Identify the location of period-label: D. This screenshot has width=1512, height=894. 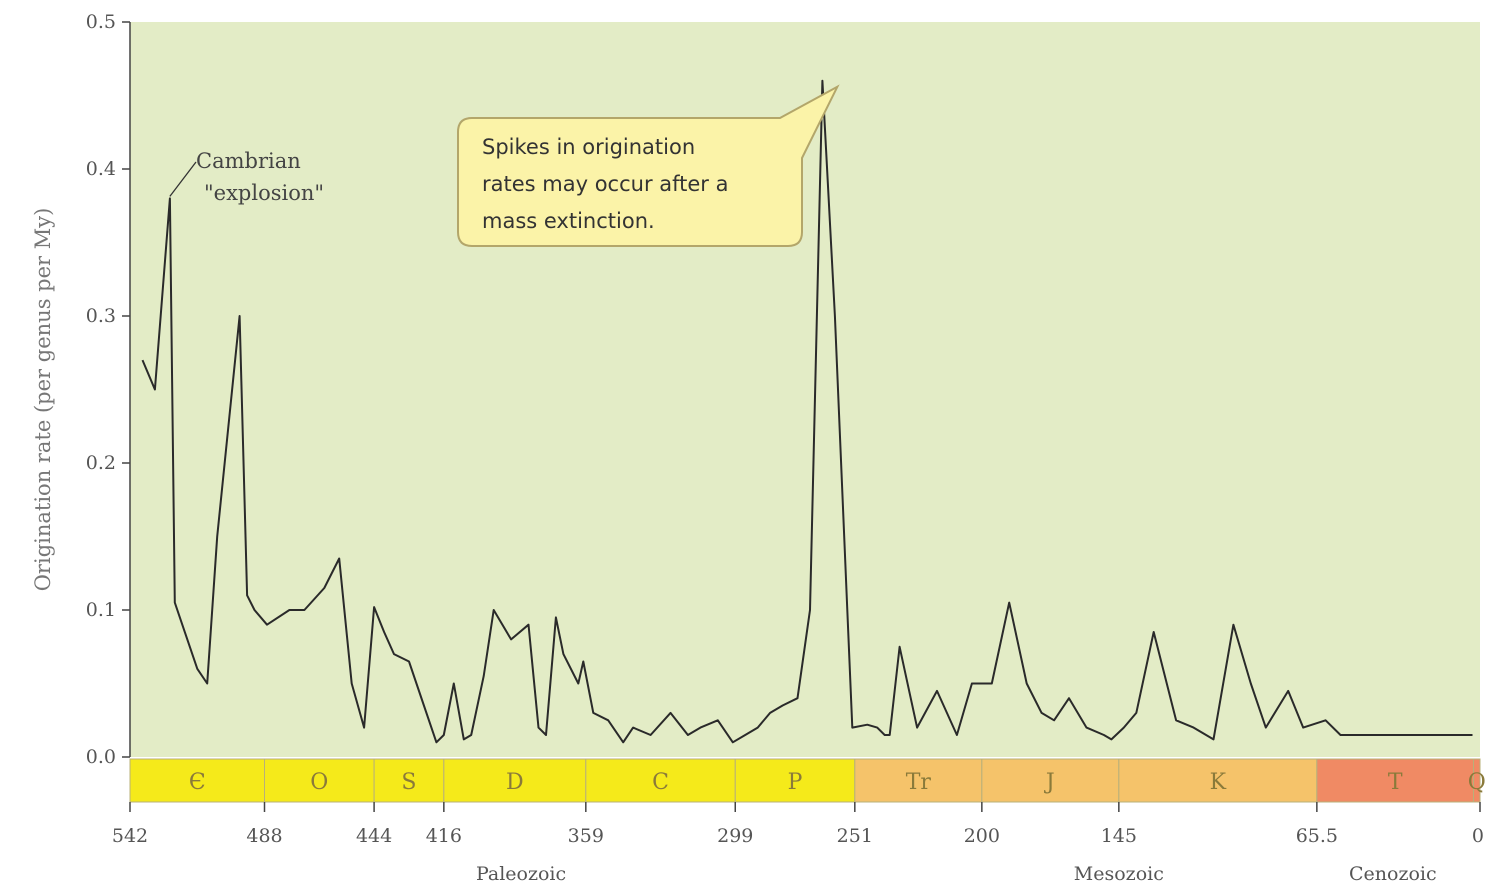
(515, 782).